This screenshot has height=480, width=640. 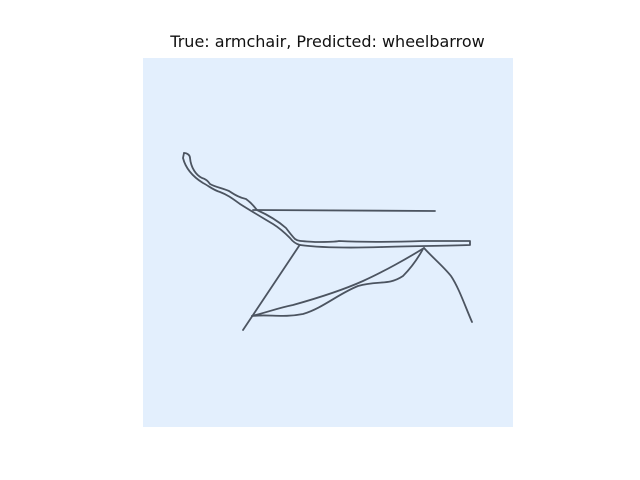 What do you see at coordinates (271, 288) in the screenshot?
I see `sketch-front-leg` at bounding box center [271, 288].